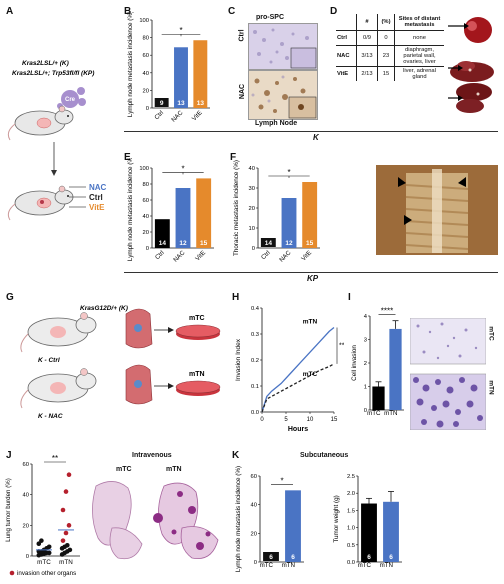 This screenshot has height=584, width=504. Describe the element at coordinates (146, 185) in the screenshot. I see `y-tick-label: 80` at that location.